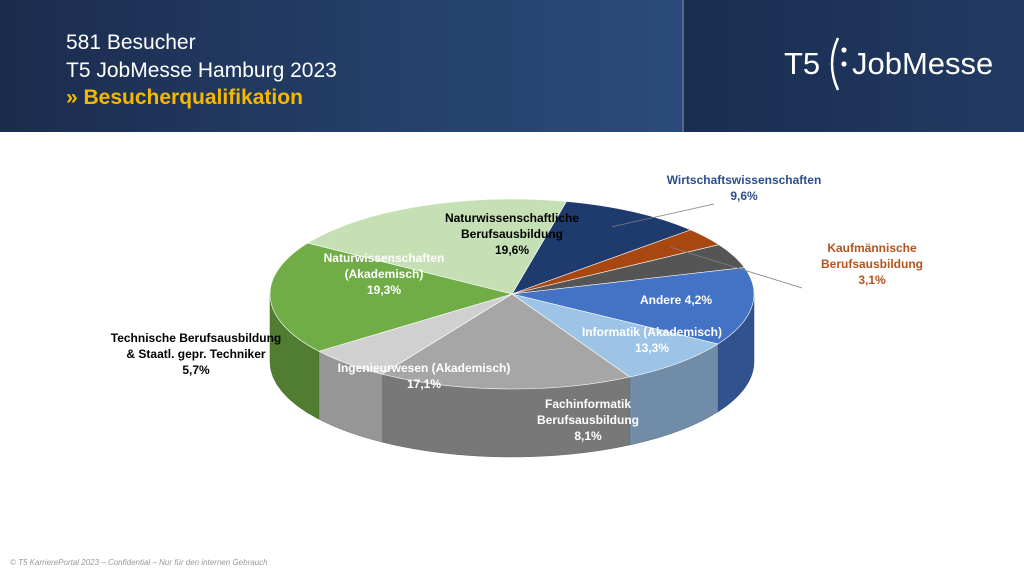  I want to click on header-logo-panel, so click(854, 66).